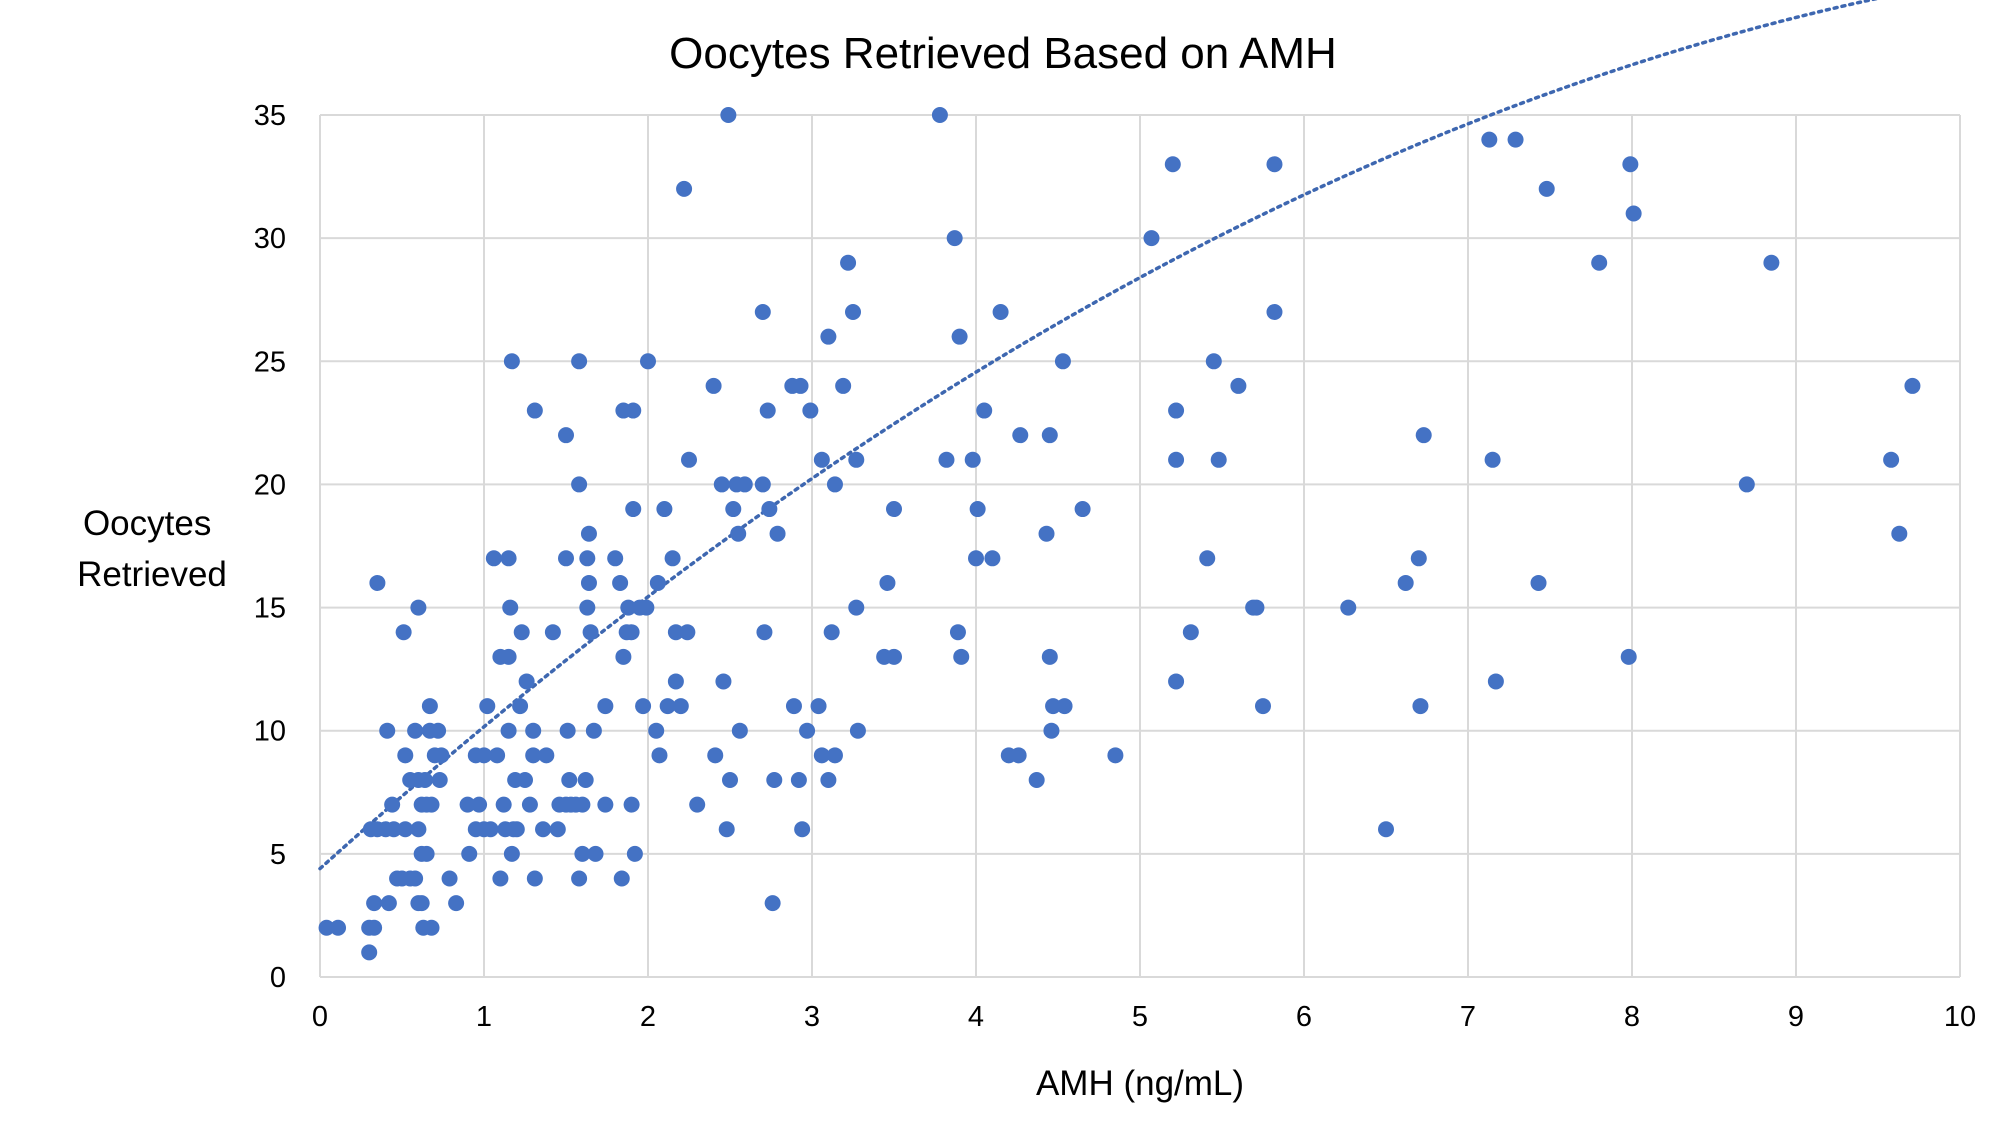 This screenshot has width=2000, height=1122. I want to click on x-tick-label: 5, so click(1140, 1017).